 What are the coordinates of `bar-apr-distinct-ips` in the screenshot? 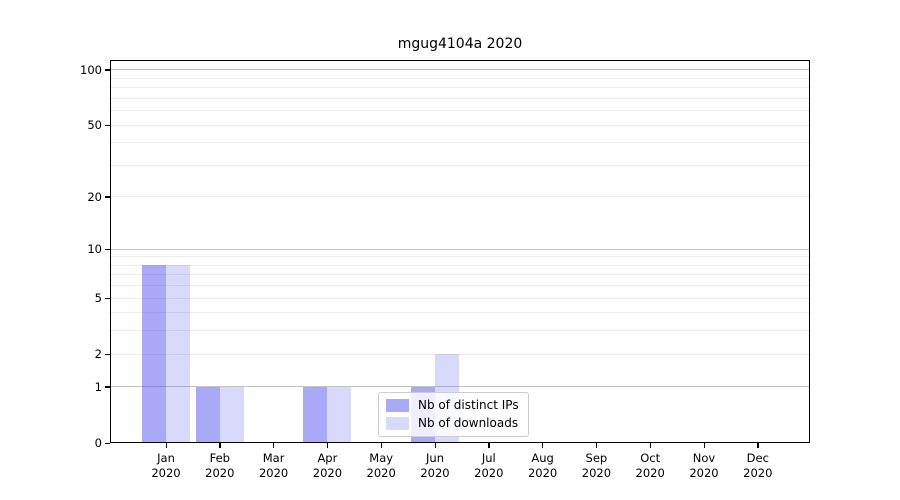 It's located at (315, 414).